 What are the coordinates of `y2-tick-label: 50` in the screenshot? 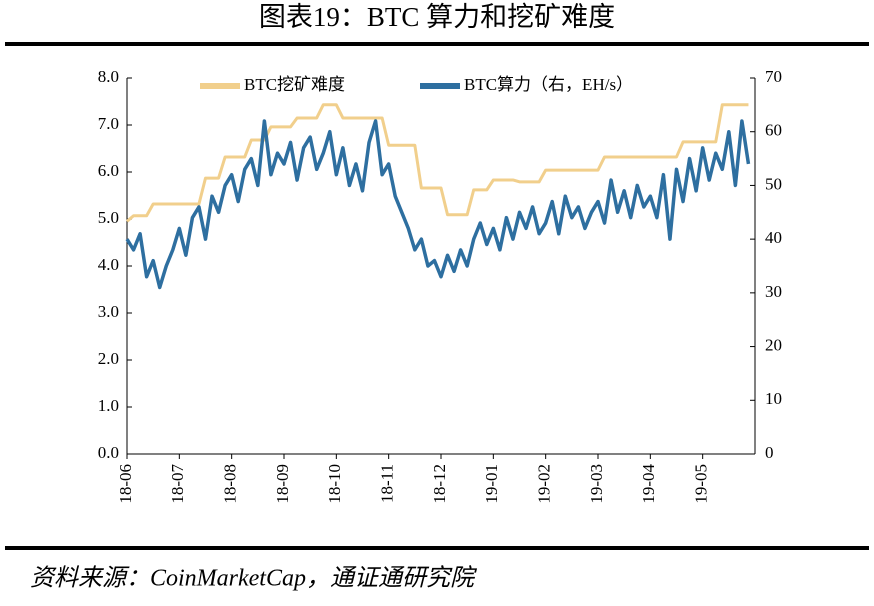 It's located at (773, 183).